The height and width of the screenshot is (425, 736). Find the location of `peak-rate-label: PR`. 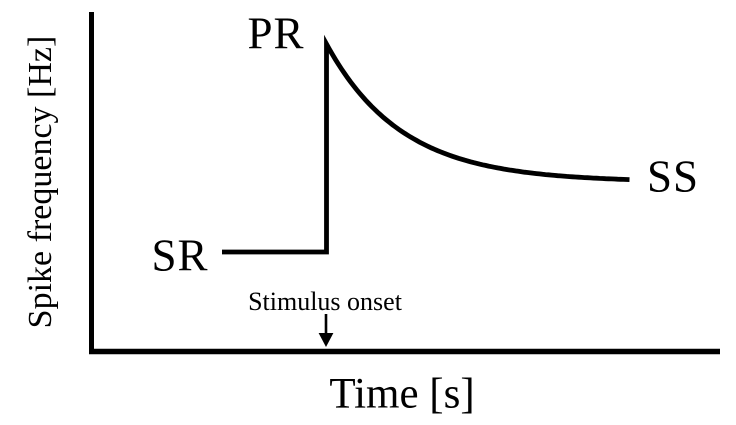

peak-rate-label: PR is located at coordinates (276, 33).